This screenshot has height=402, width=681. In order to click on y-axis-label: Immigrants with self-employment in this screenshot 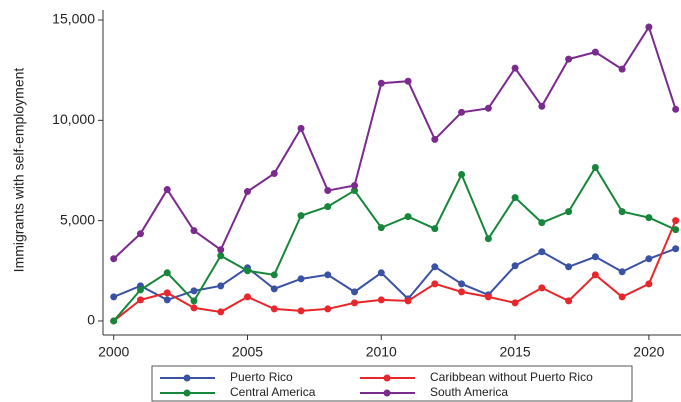, I will do `click(19, 170)`.